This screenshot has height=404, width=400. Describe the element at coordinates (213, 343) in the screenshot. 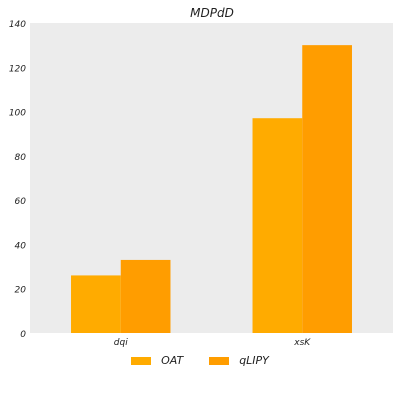

I see `x-axis: dqi xsK` at that location.